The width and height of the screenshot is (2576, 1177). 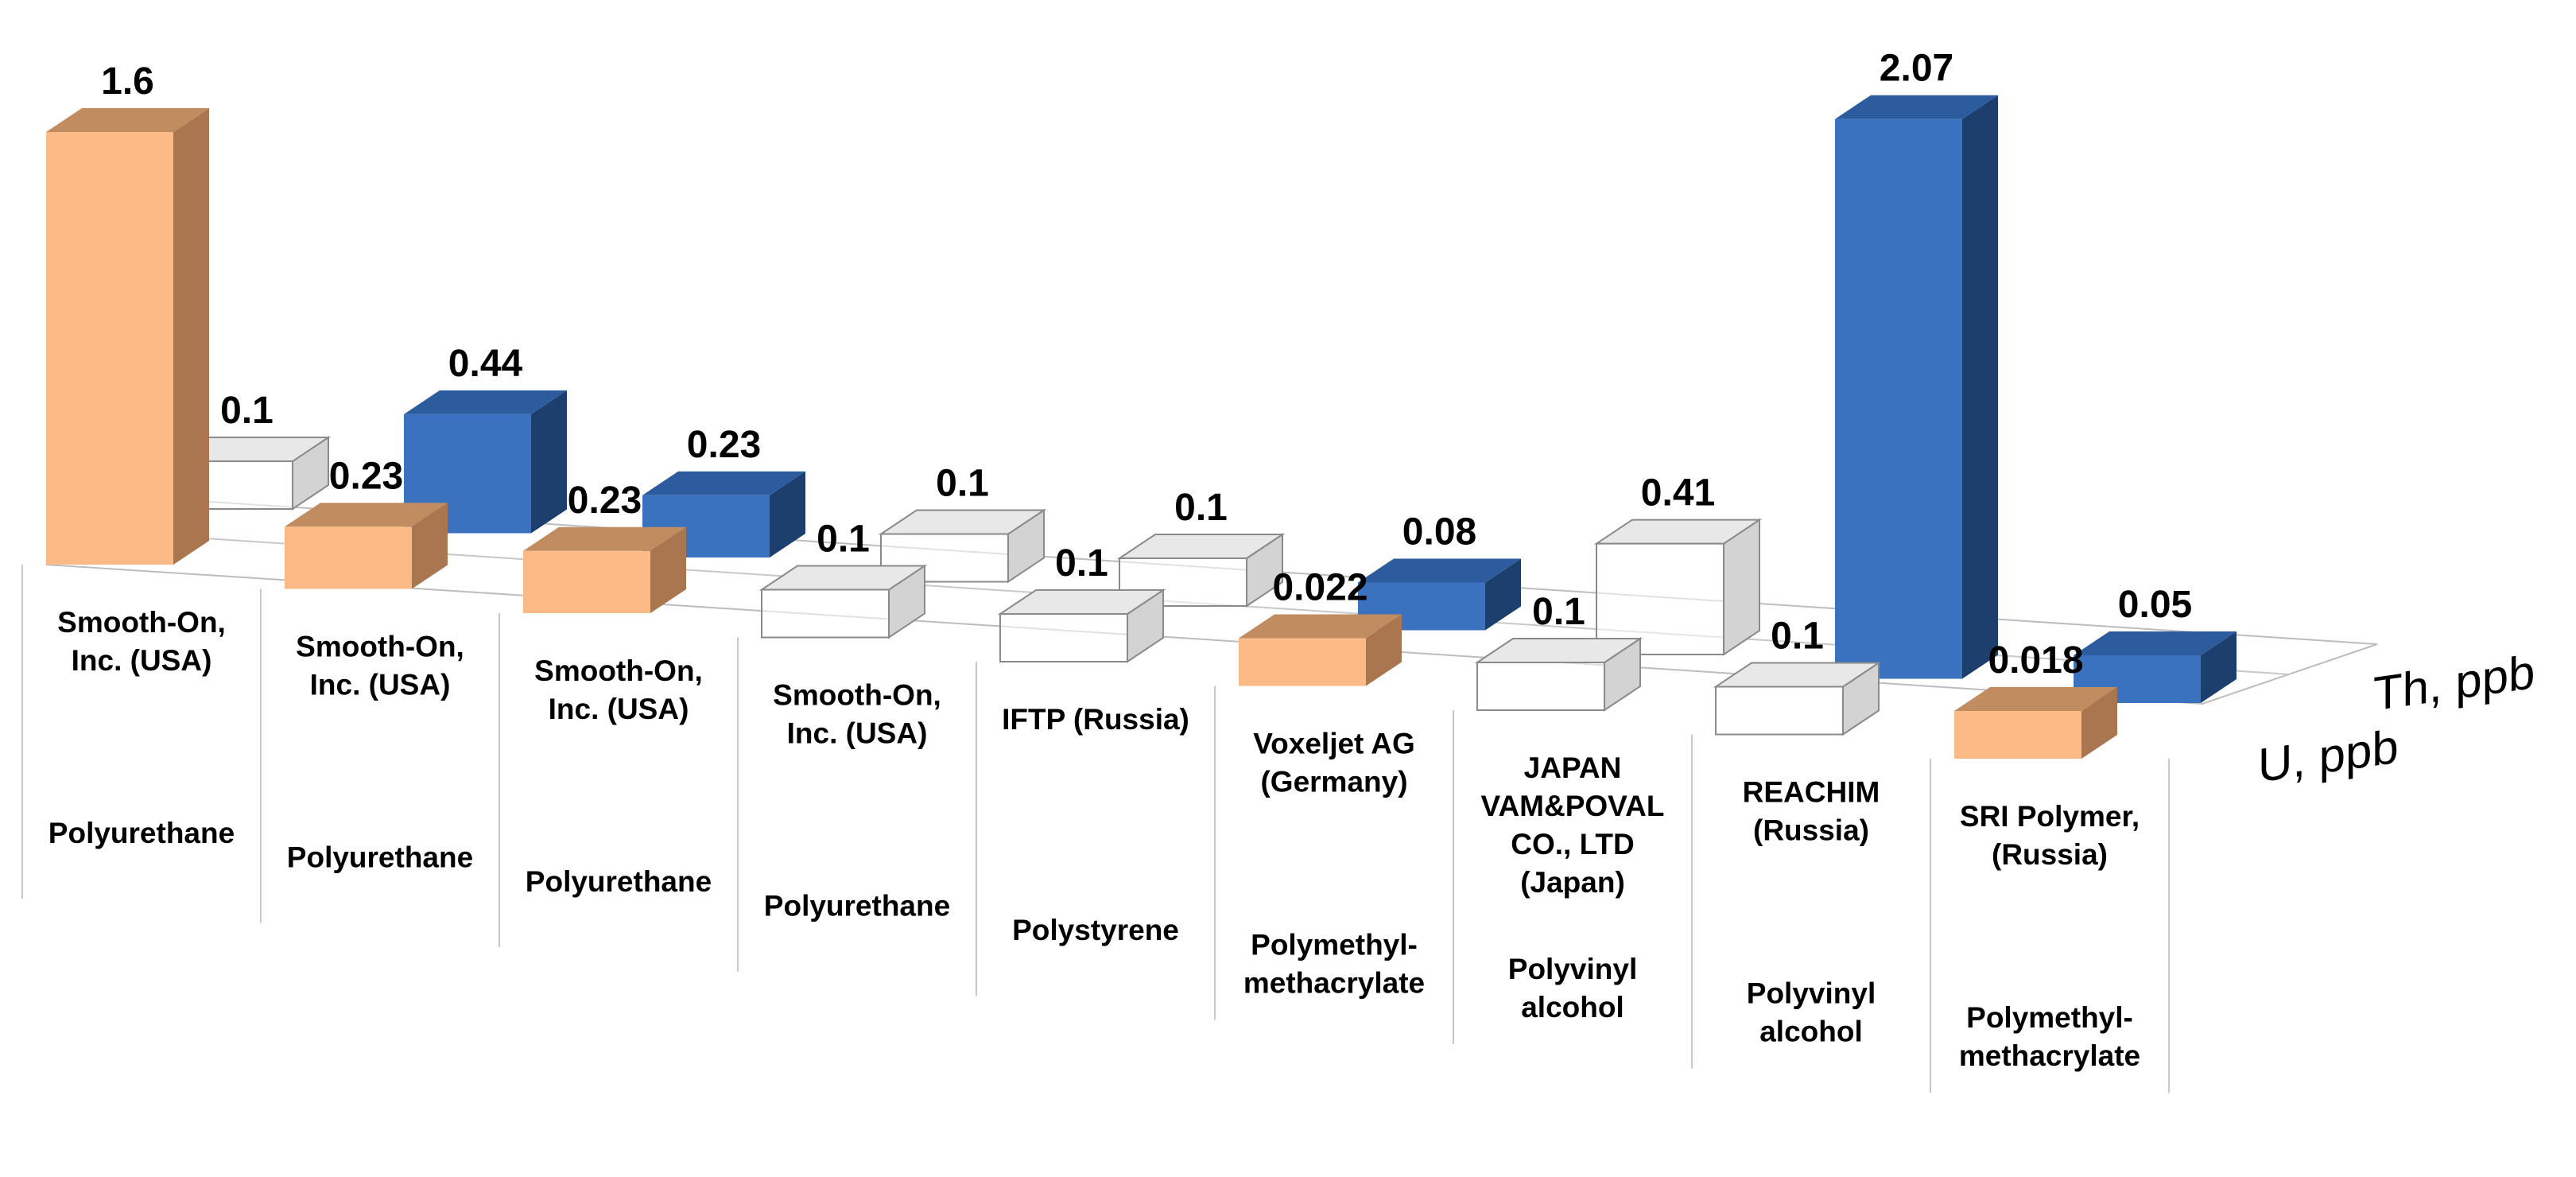 I want to click on category-manufacturer-2: Smooth-On, Inc. (USA), so click(x=619, y=690).